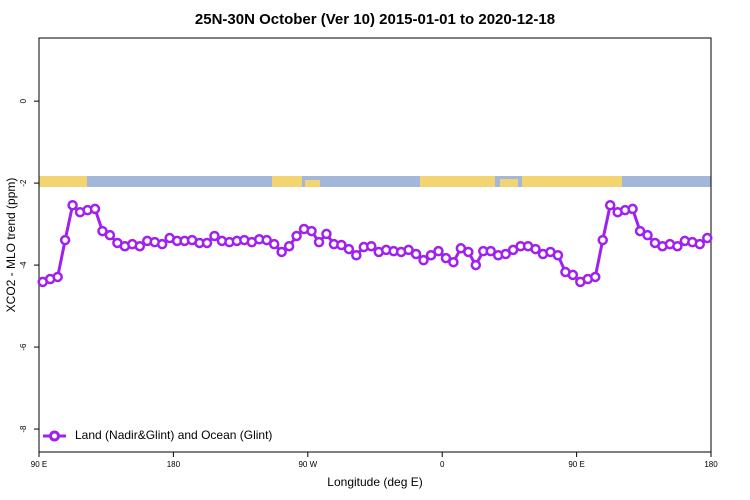 The image size is (750, 500). What do you see at coordinates (23, 100) in the screenshot?
I see `y-tick-label: 0` at bounding box center [23, 100].